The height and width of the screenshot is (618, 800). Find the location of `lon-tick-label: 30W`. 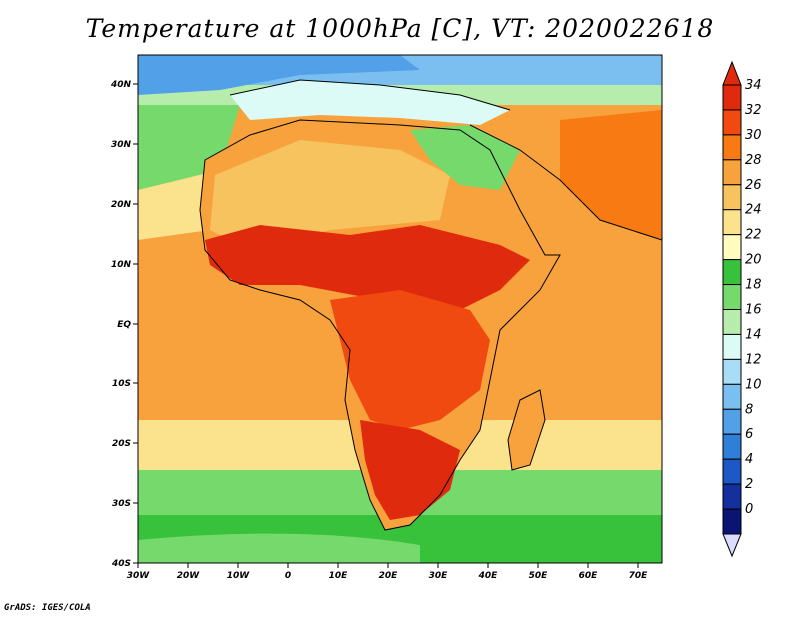

lon-tick-label: 30W is located at coordinates (139, 576).